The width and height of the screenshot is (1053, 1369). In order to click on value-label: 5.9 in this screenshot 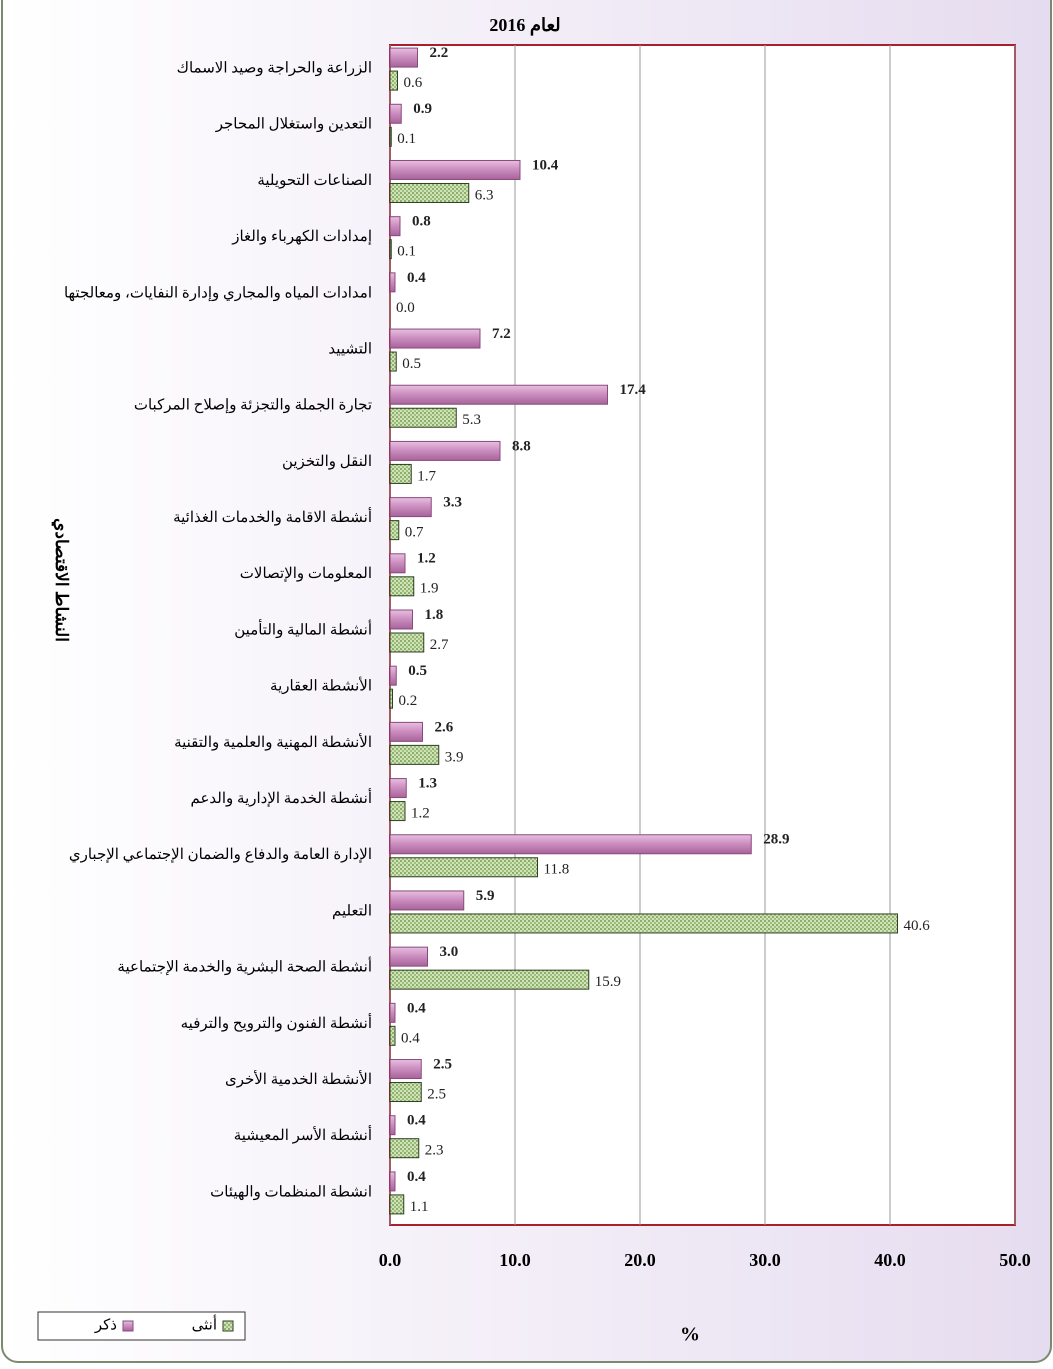, I will do `click(485, 896)`.